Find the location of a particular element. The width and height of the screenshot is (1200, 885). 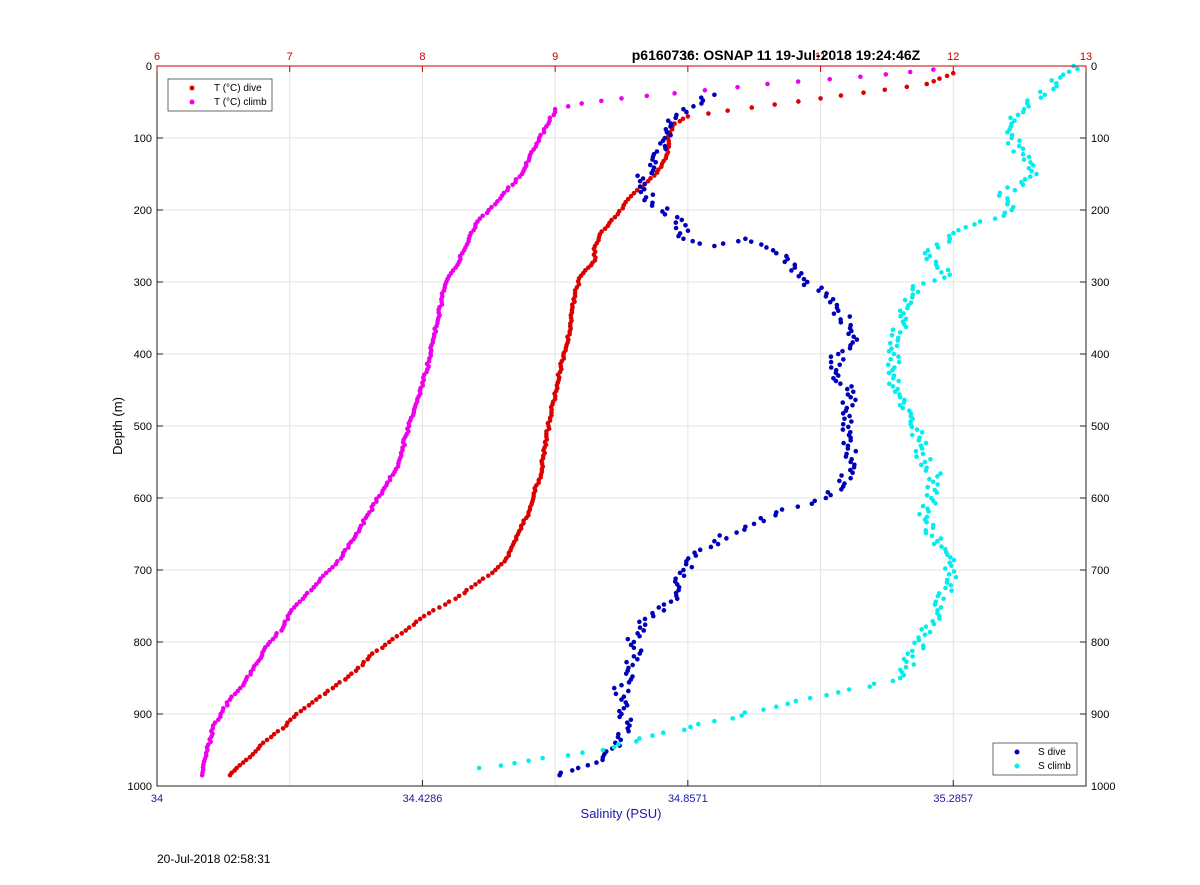

x-axis-label-salinity: Salinity (PSU) is located at coordinates (621, 813).